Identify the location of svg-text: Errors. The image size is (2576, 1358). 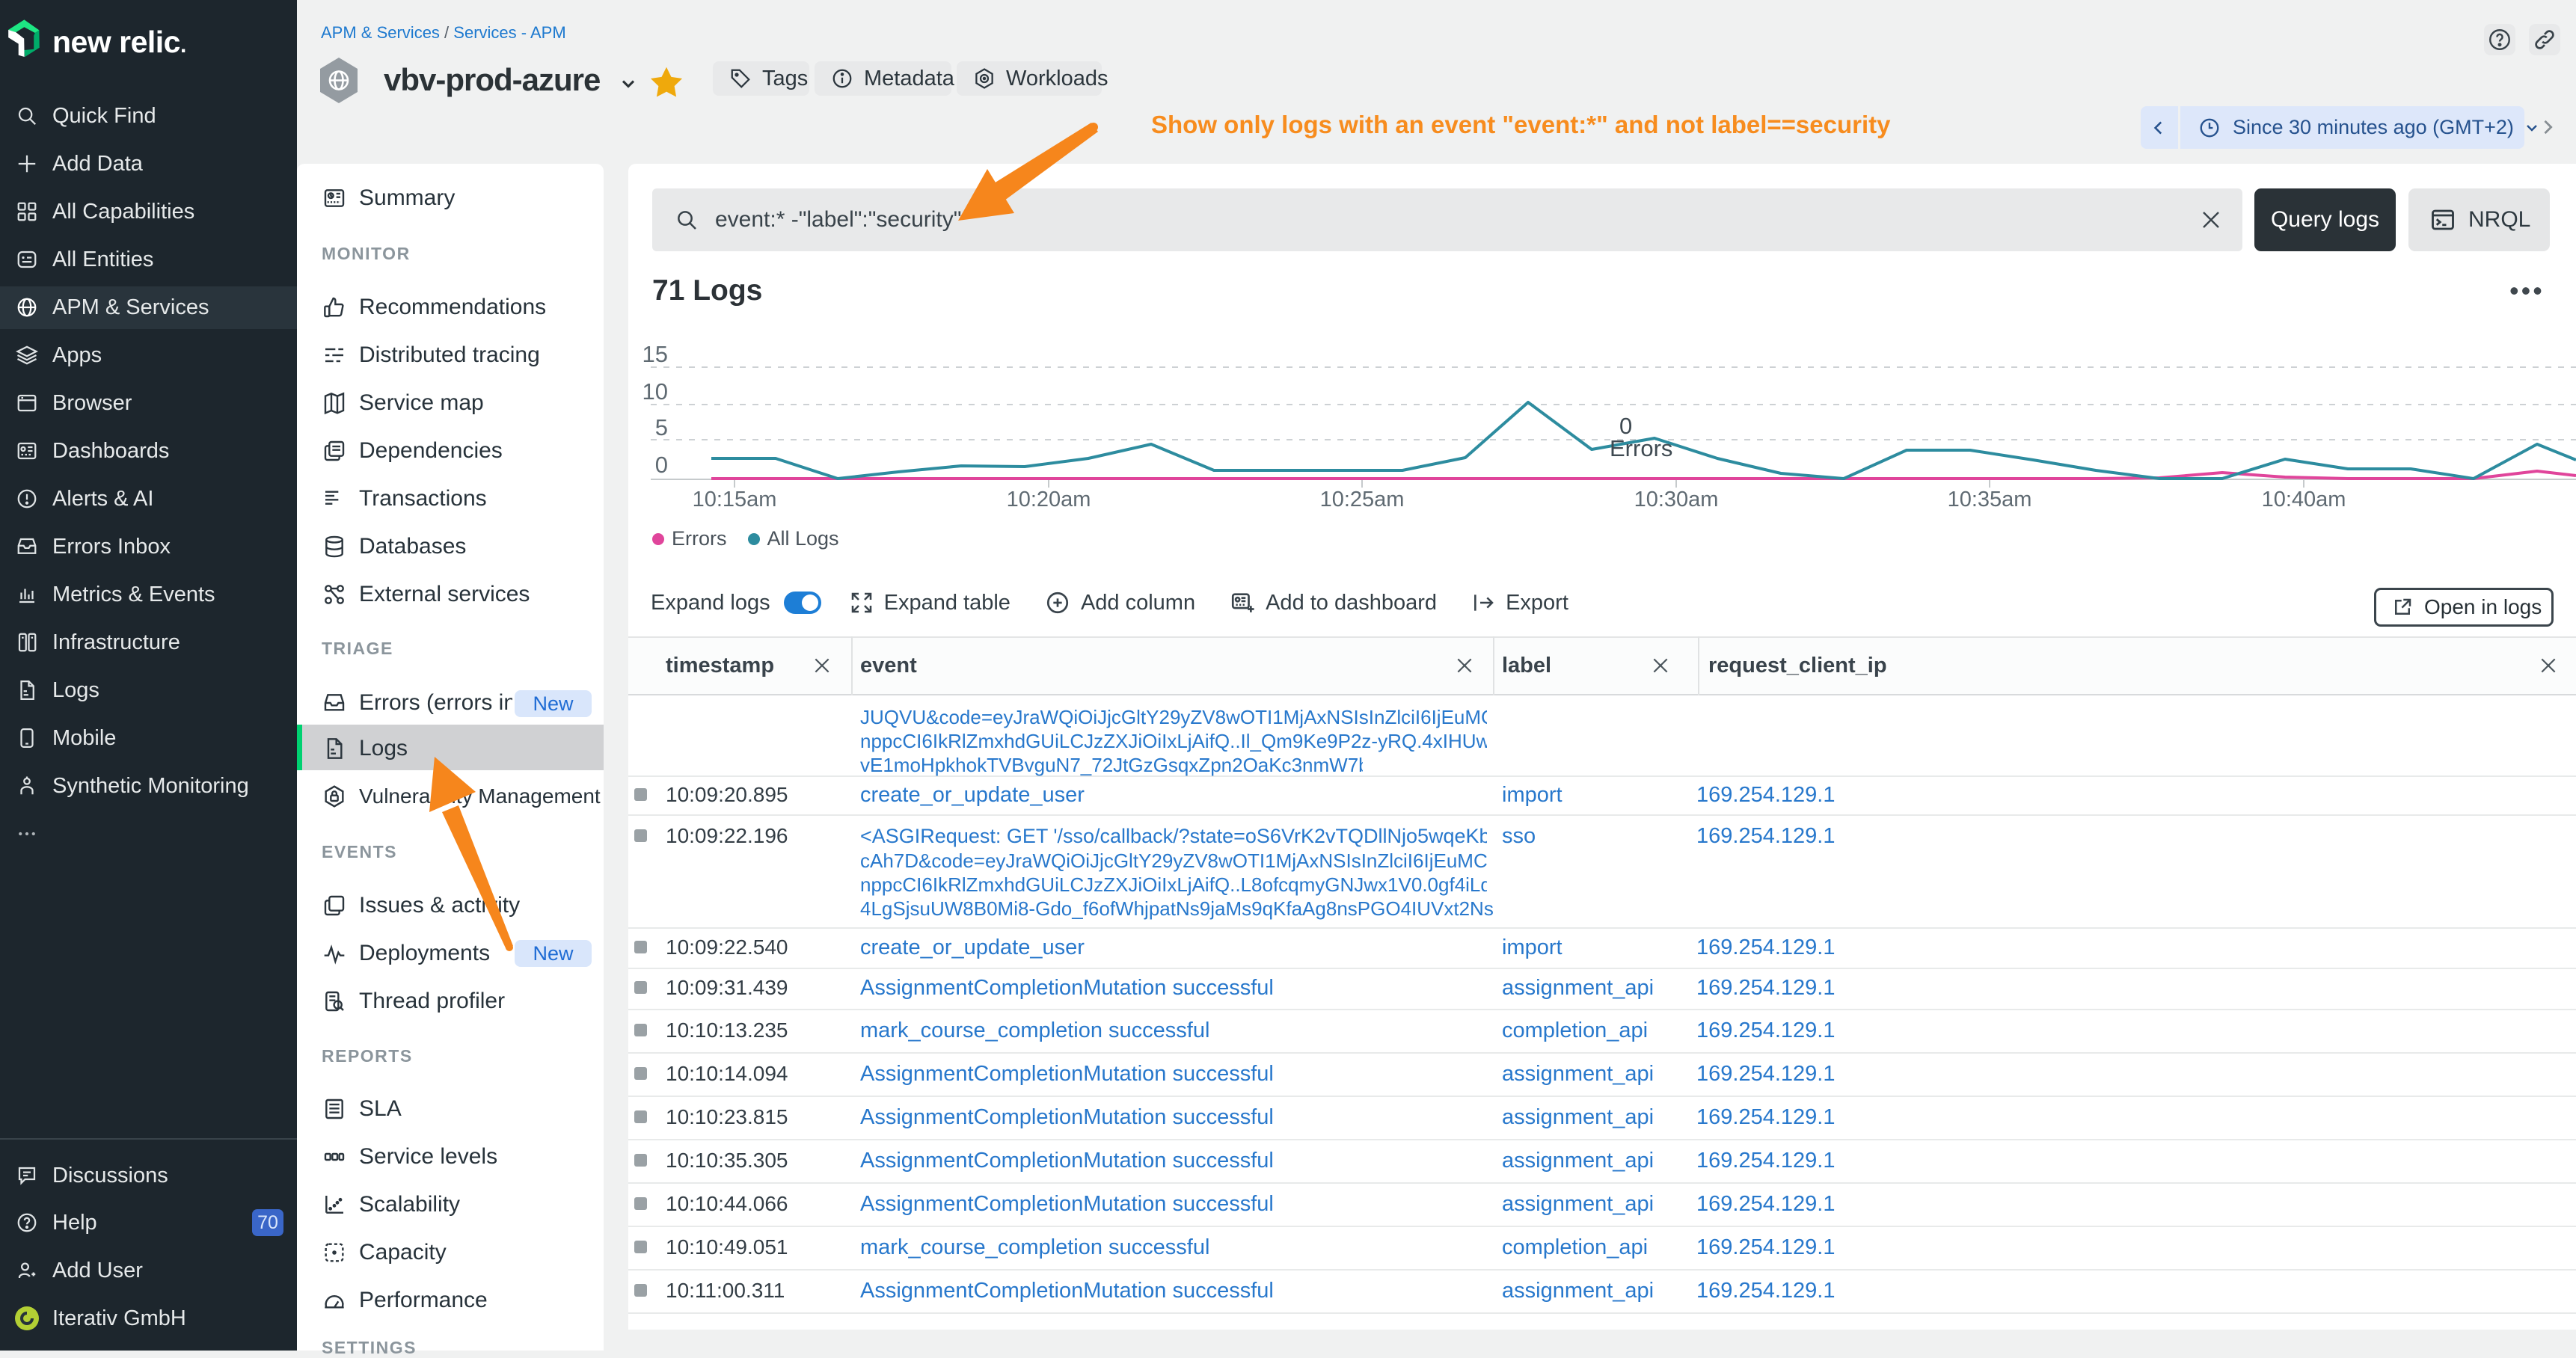
(1641, 448).